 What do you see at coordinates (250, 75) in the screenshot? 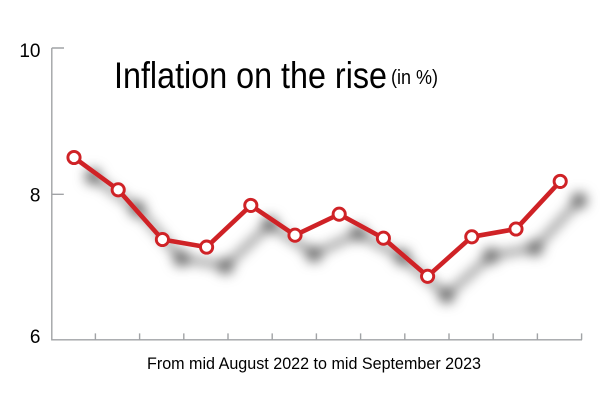
I see `svg-text: Inflation on the rise` at bounding box center [250, 75].